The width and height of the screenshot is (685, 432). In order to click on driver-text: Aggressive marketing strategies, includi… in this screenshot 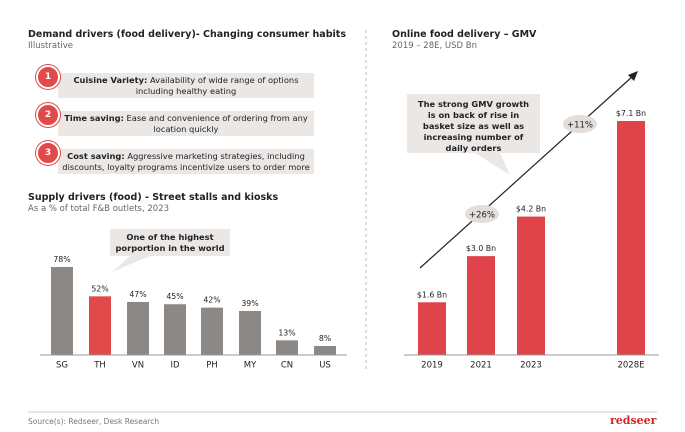, I will do `click(186, 161)`.